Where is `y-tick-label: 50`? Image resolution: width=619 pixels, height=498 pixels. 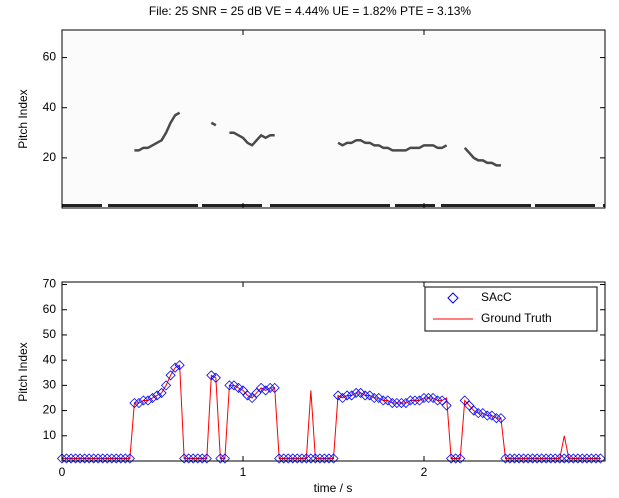 y-tick-label: 50 is located at coordinates (50, 334).